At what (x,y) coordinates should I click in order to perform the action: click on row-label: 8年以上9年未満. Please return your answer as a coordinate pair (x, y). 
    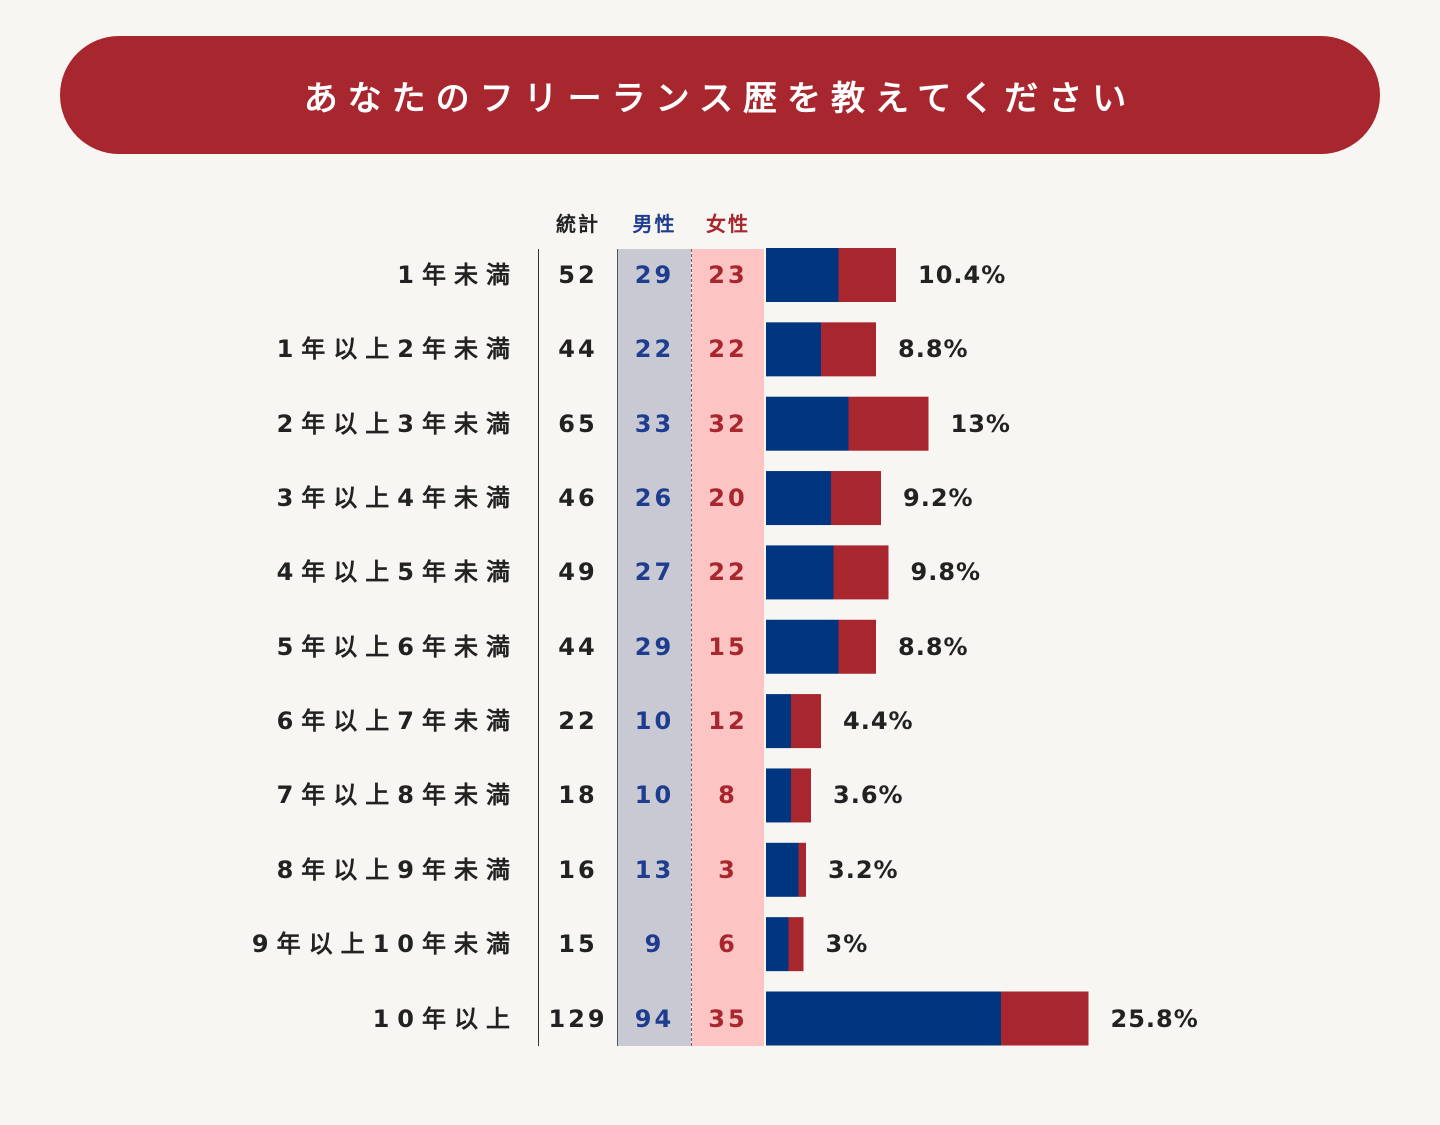
    Looking at the image, I should click on (397, 869).